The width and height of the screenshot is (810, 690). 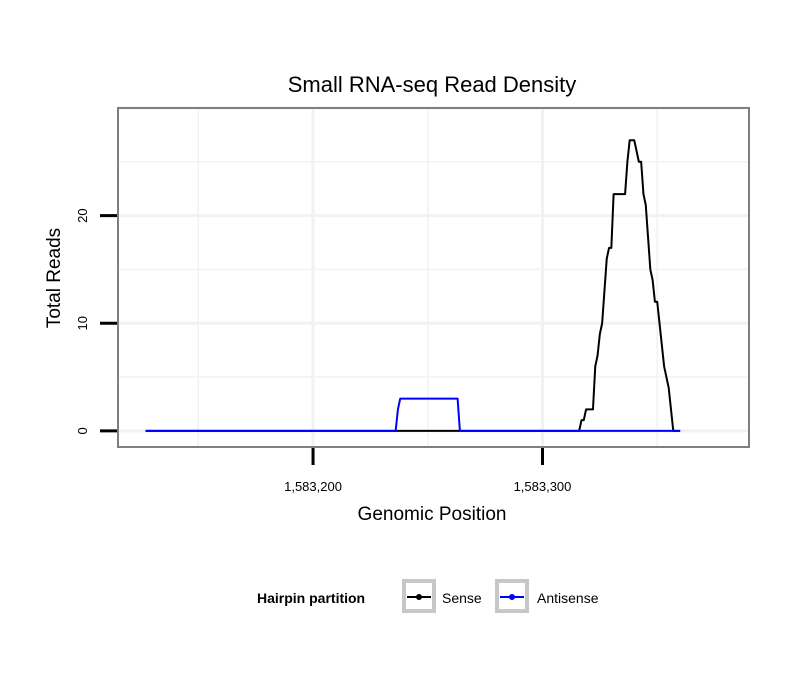 I want to click on y-axis-ticks: 0 10 20, so click(x=96, y=321).